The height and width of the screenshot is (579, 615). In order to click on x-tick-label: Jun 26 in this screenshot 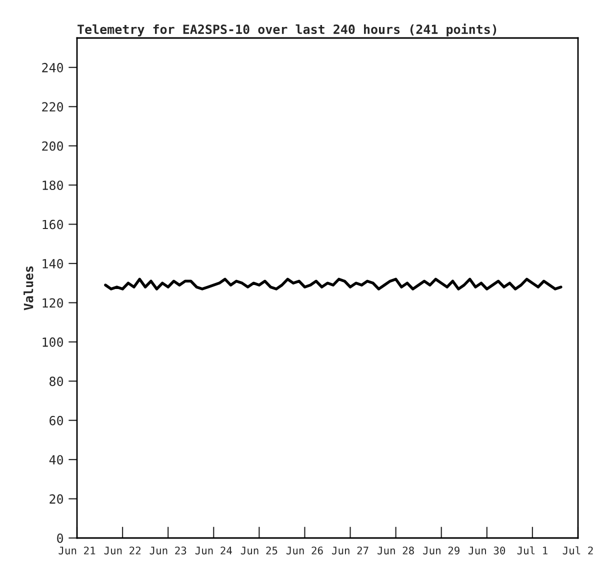, I will do `click(304, 550)`.